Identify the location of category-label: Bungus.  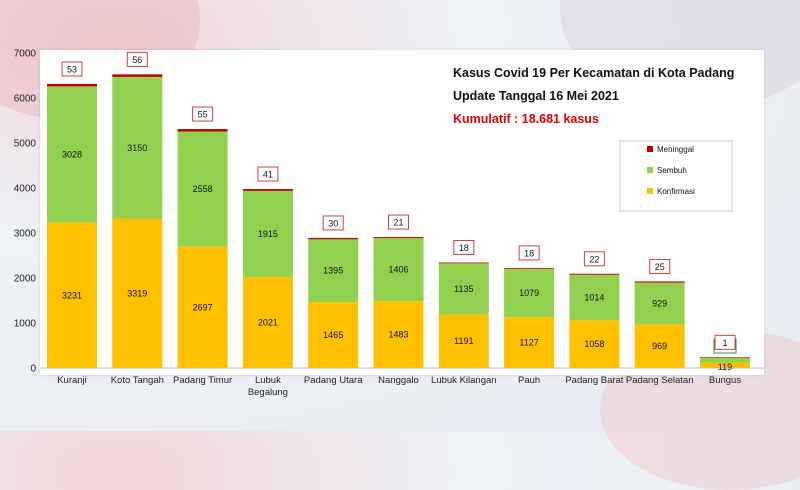
(725, 380).